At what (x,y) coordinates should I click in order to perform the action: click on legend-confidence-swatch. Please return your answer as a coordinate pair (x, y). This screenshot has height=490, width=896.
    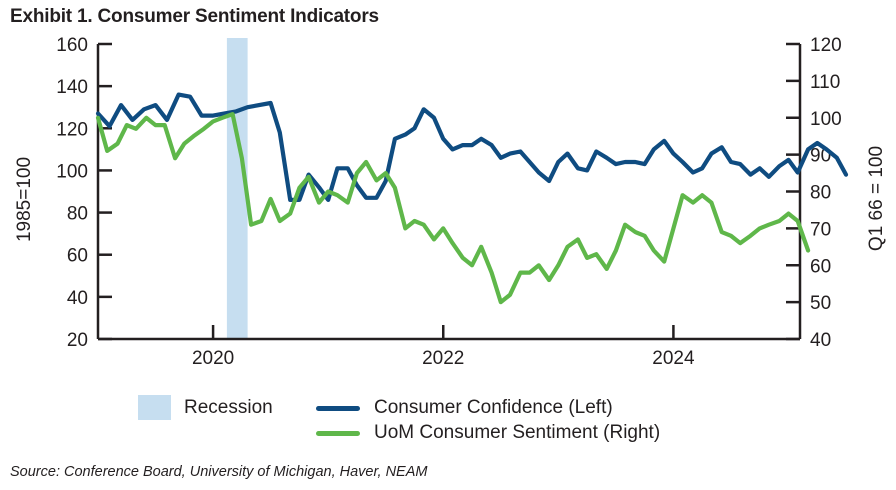
    Looking at the image, I should click on (338, 408).